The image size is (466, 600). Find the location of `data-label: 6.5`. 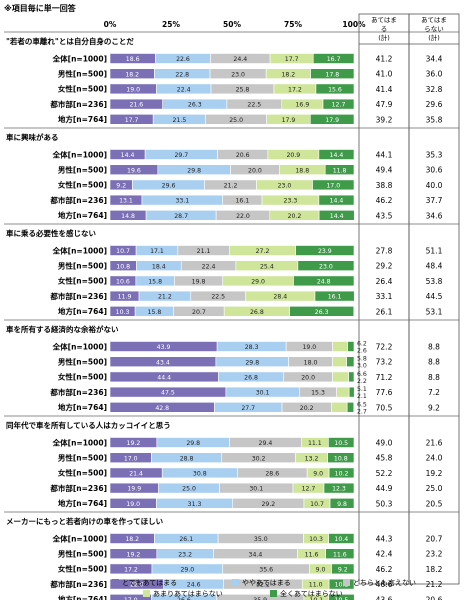

data-label: 6.5 is located at coordinates (362, 404).